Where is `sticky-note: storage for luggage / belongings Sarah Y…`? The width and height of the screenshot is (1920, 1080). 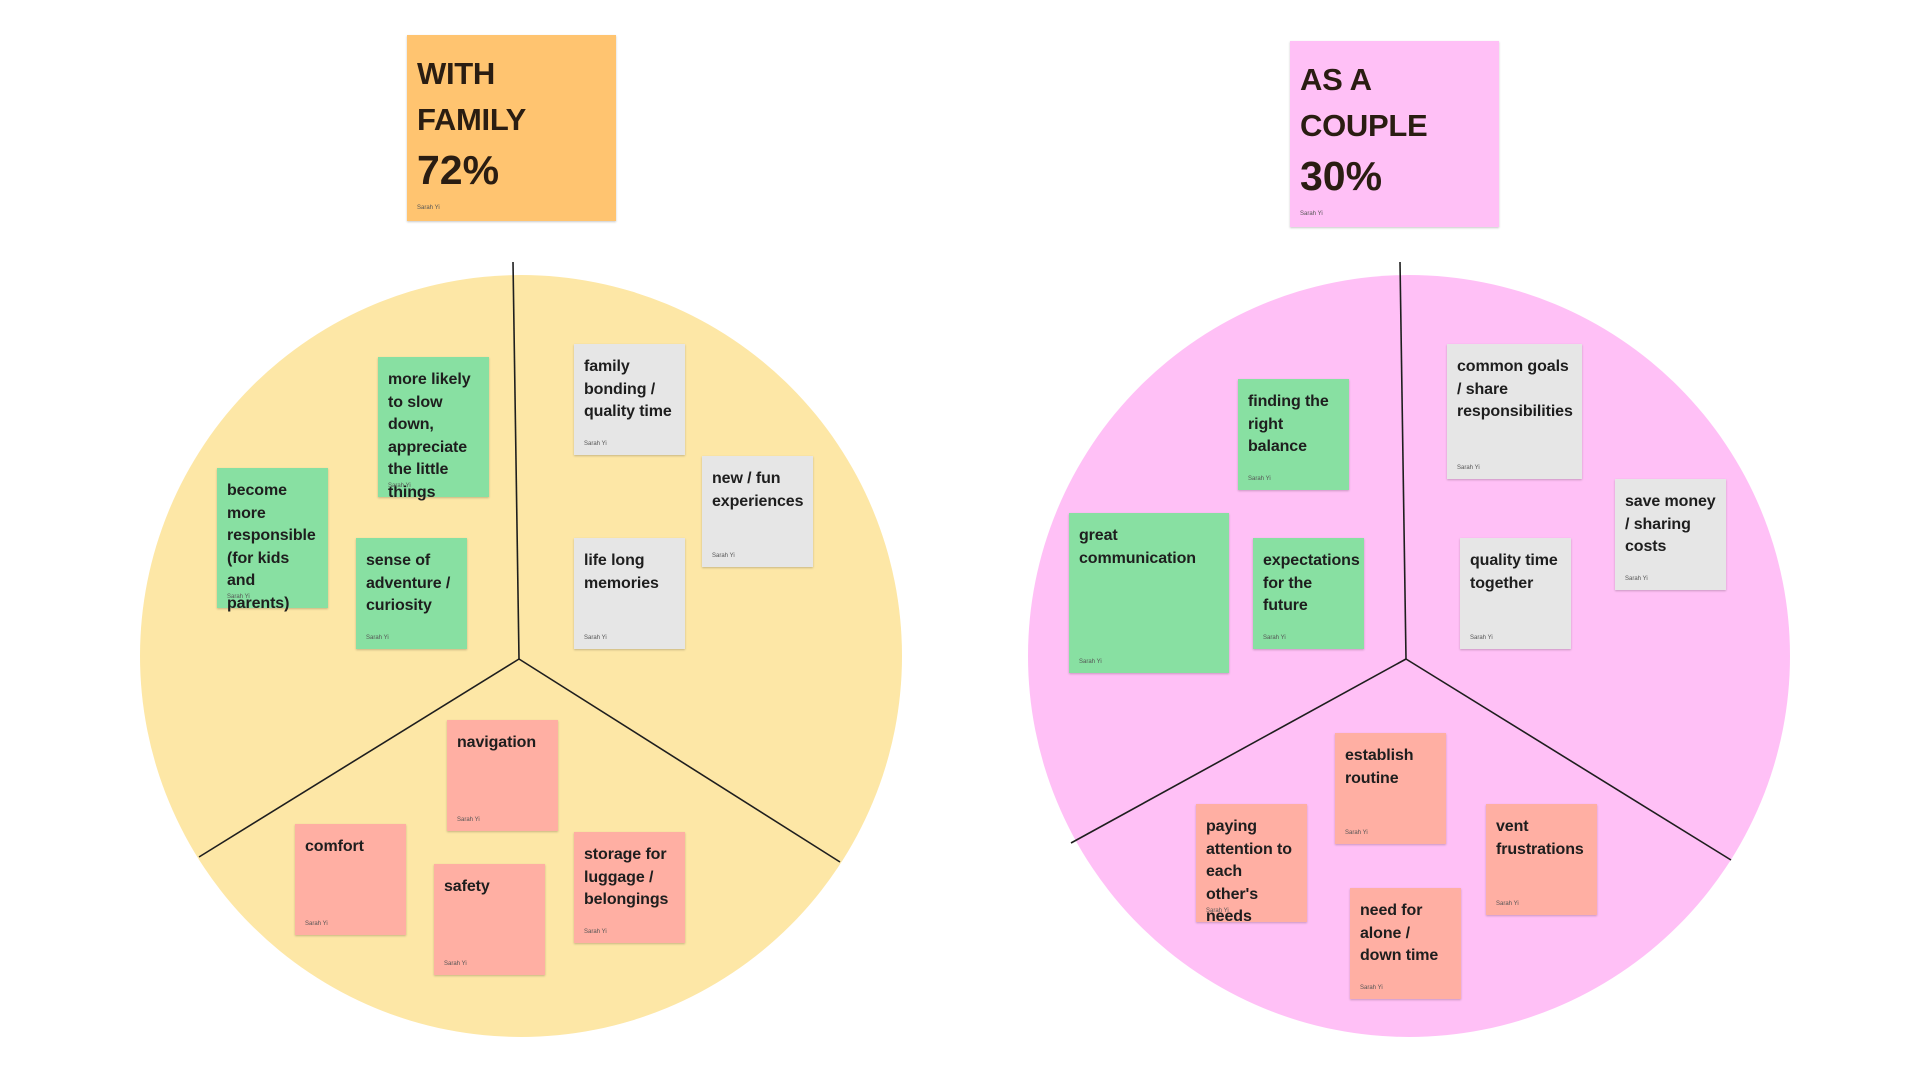
sticky-note: storage for luggage / belongings Sarah Y… is located at coordinates (629, 887).